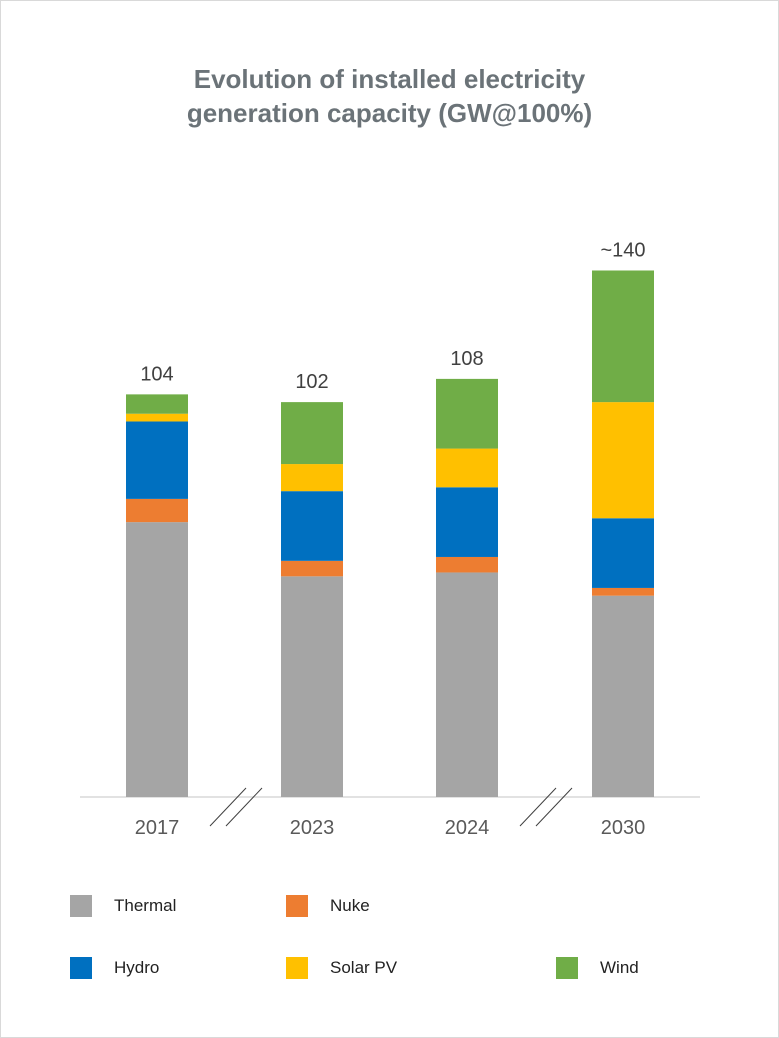 This screenshot has height=1038, width=779. I want to click on legend-swatch-nuke, so click(297, 906).